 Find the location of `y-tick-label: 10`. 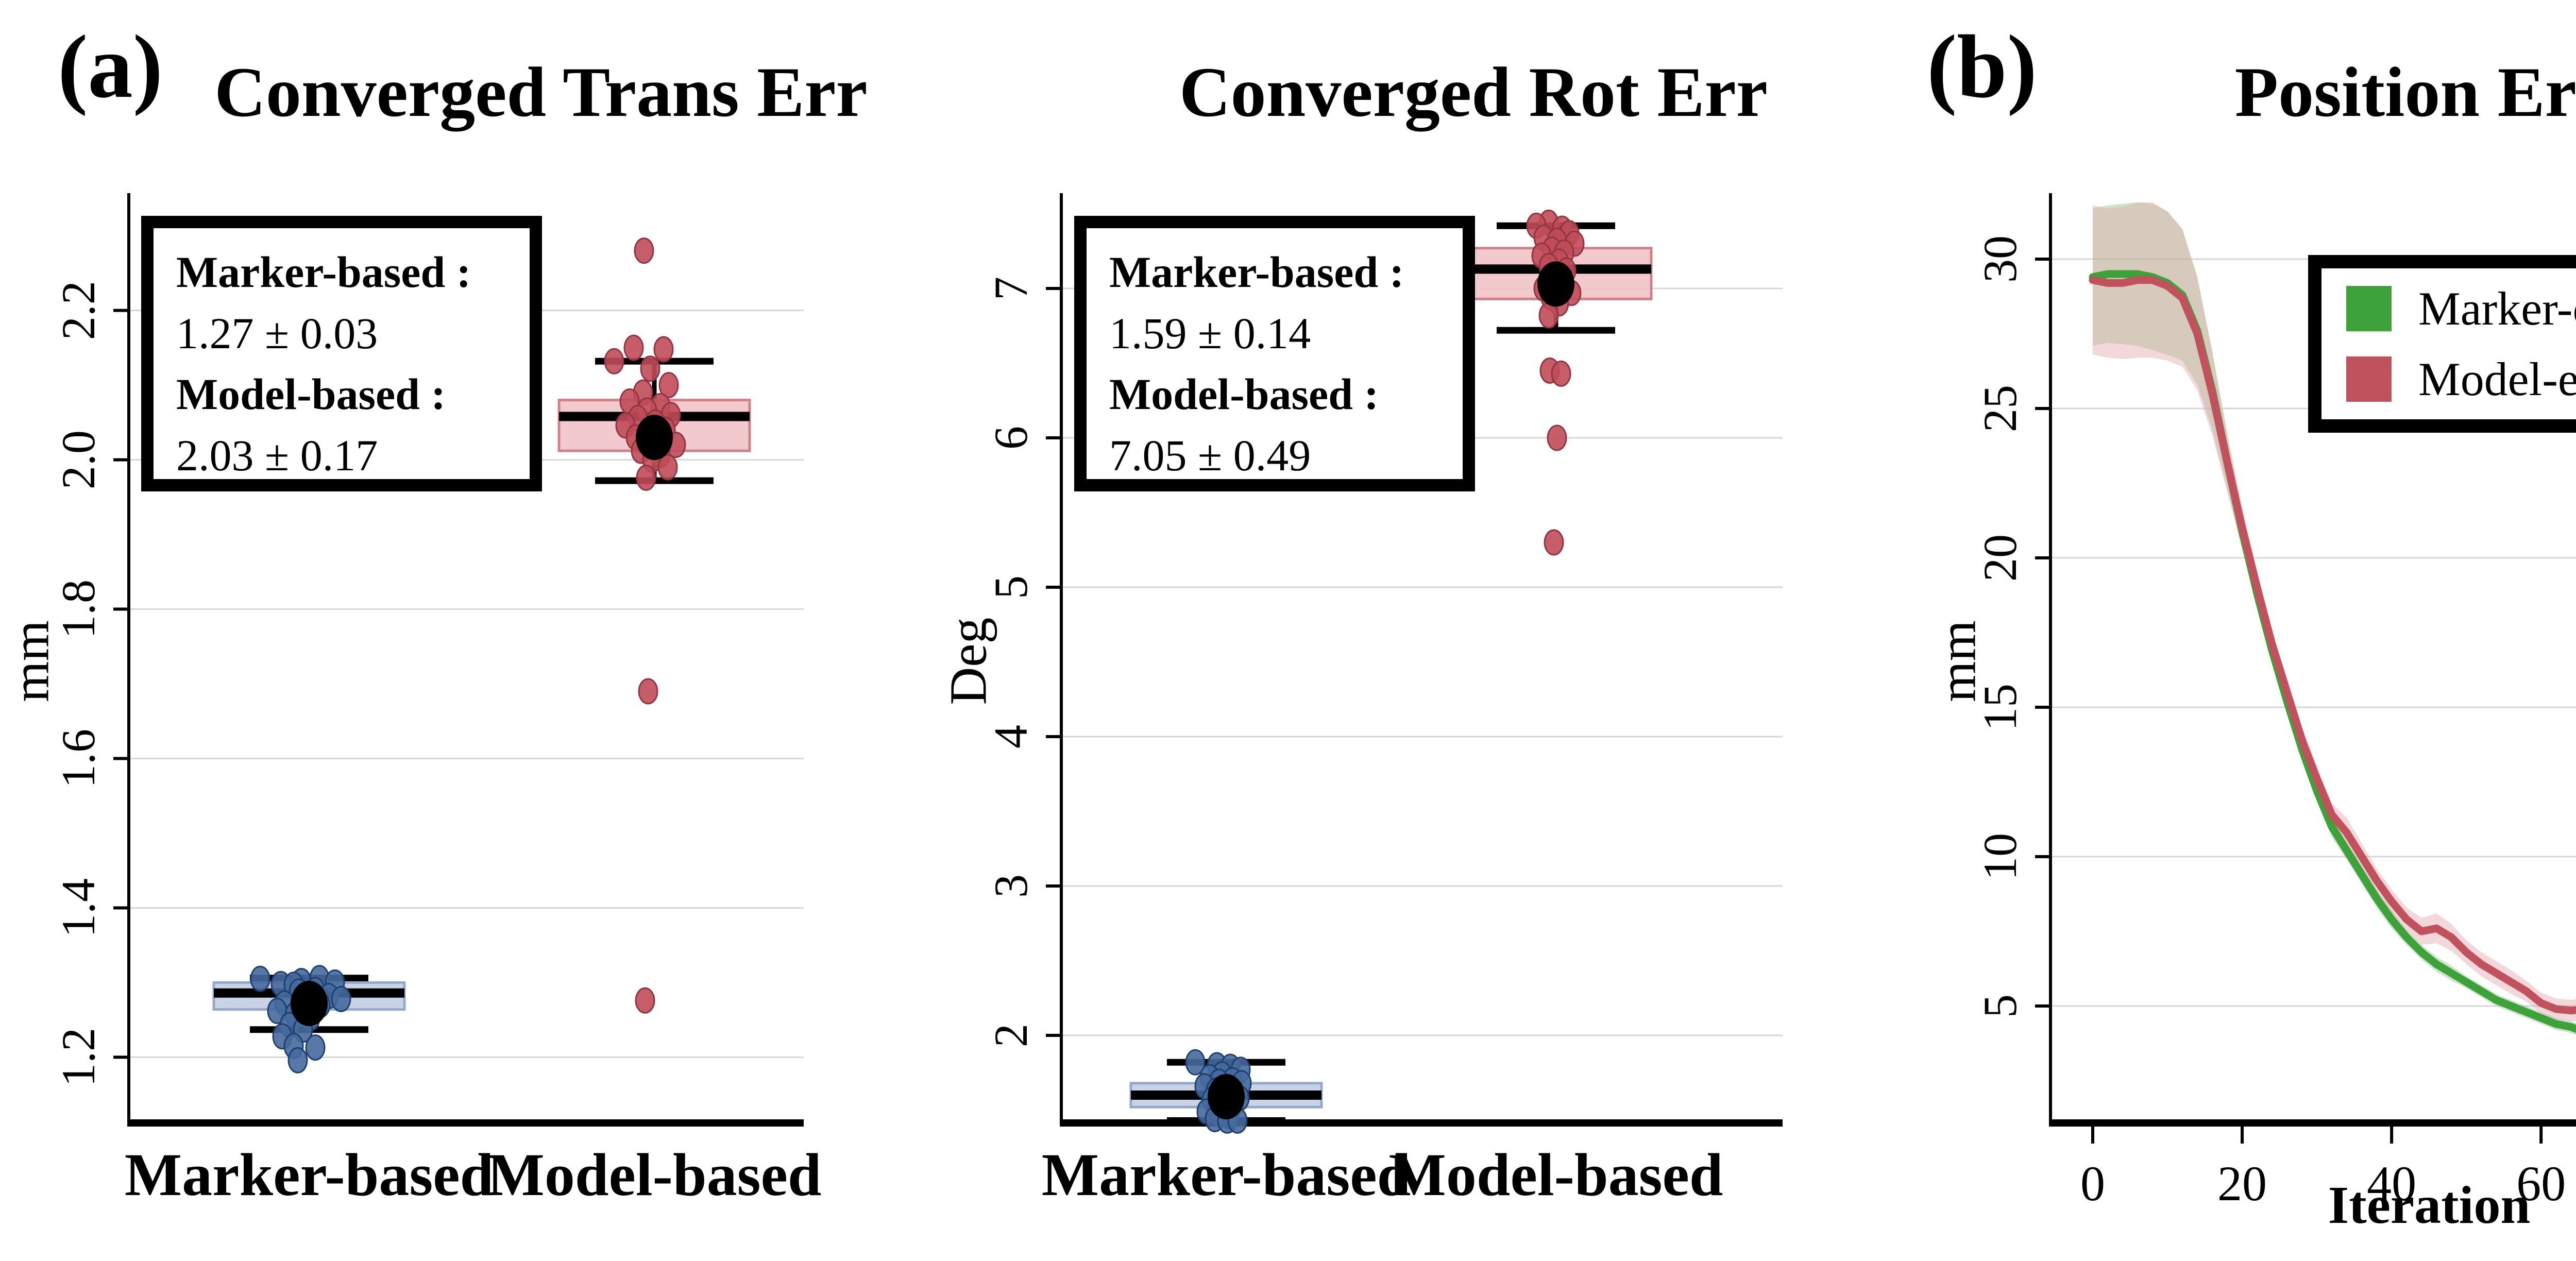

y-tick-label: 10 is located at coordinates (2000, 856).